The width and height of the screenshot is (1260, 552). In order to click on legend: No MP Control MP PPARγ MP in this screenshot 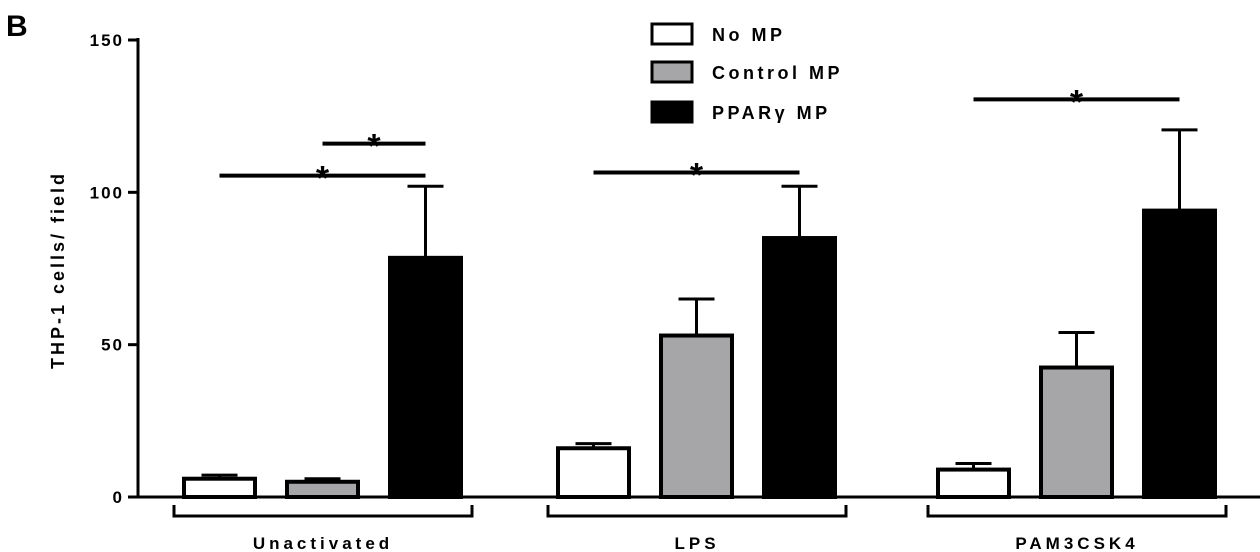, I will do `click(746, 73)`.